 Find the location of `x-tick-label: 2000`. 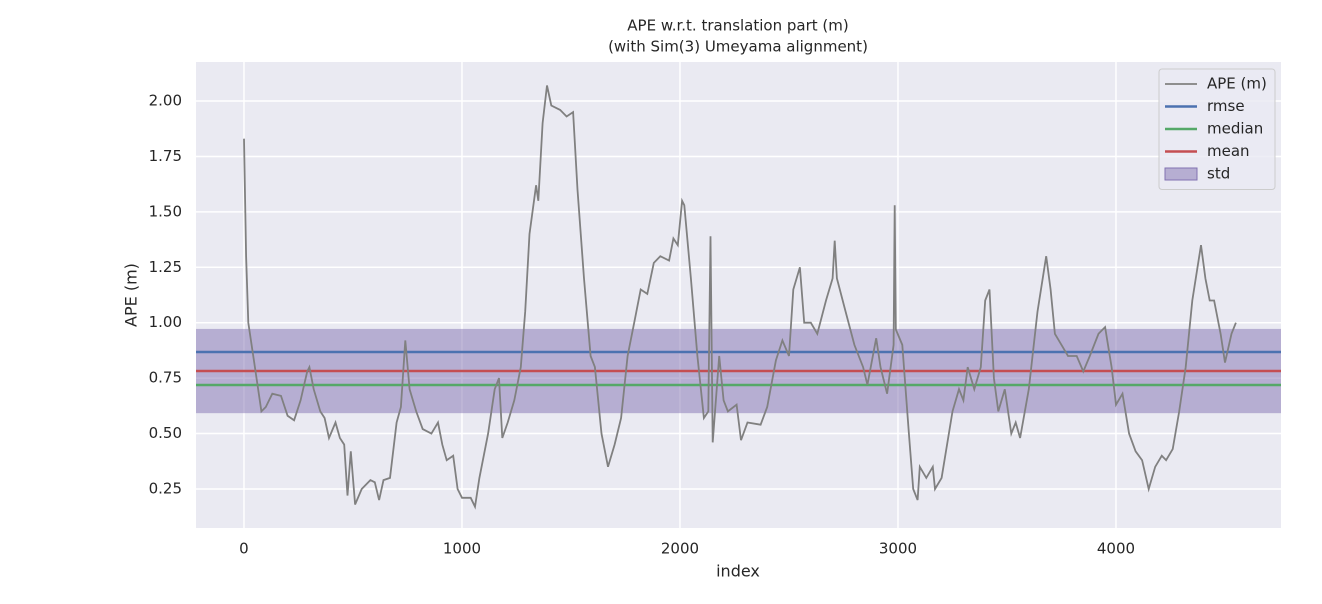

x-tick-label: 2000 is located at coordinates (680, 549).